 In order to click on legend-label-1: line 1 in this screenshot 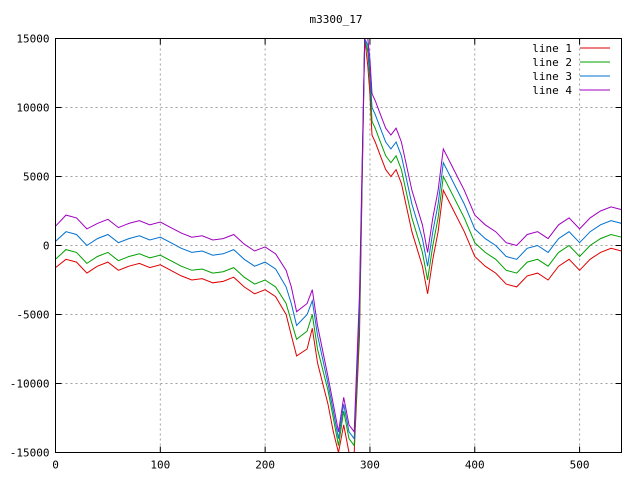, I will do `click(552, 48)`.